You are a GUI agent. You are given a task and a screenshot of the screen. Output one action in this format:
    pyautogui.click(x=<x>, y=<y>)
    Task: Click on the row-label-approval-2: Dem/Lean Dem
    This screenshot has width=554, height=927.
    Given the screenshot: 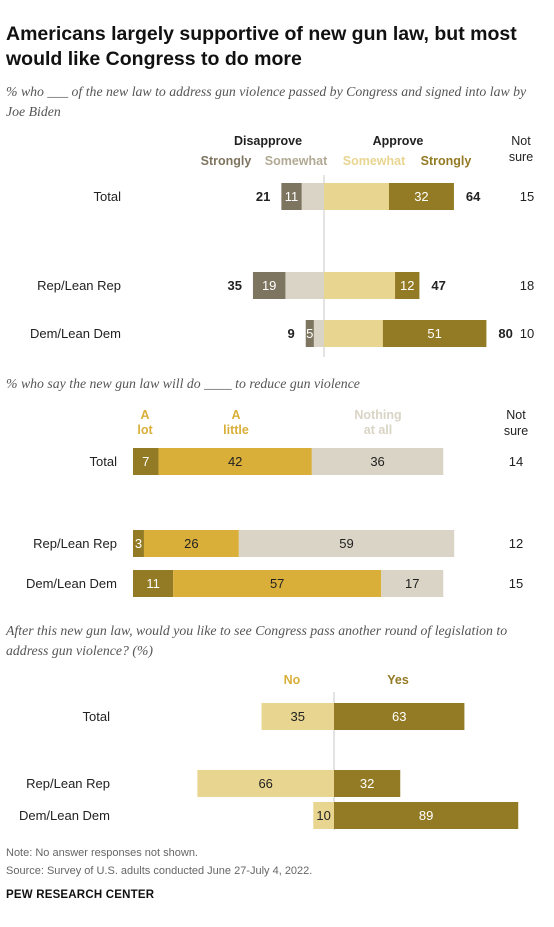 What is the action you would take?
    pyautogui.click(x=75, y=333)
    